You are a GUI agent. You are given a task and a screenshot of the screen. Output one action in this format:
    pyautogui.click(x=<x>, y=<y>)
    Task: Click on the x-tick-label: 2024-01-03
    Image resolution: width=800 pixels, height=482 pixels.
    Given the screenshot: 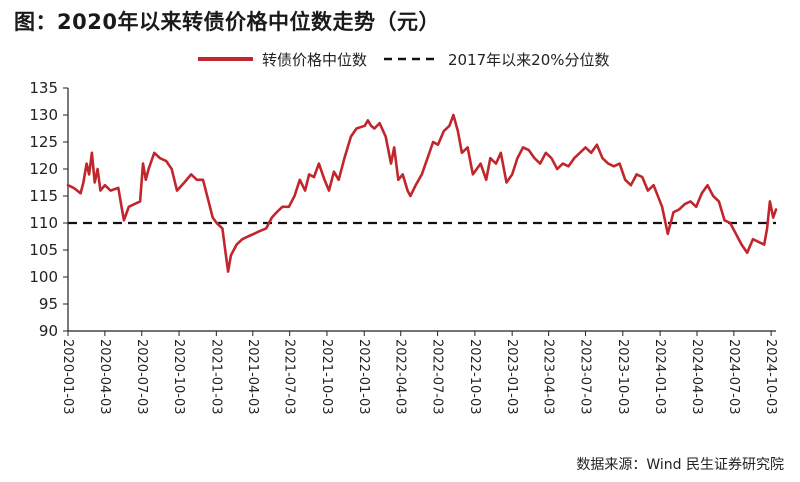 What is the action you would take?
    pyautogui.click(x=659, y=377)
    